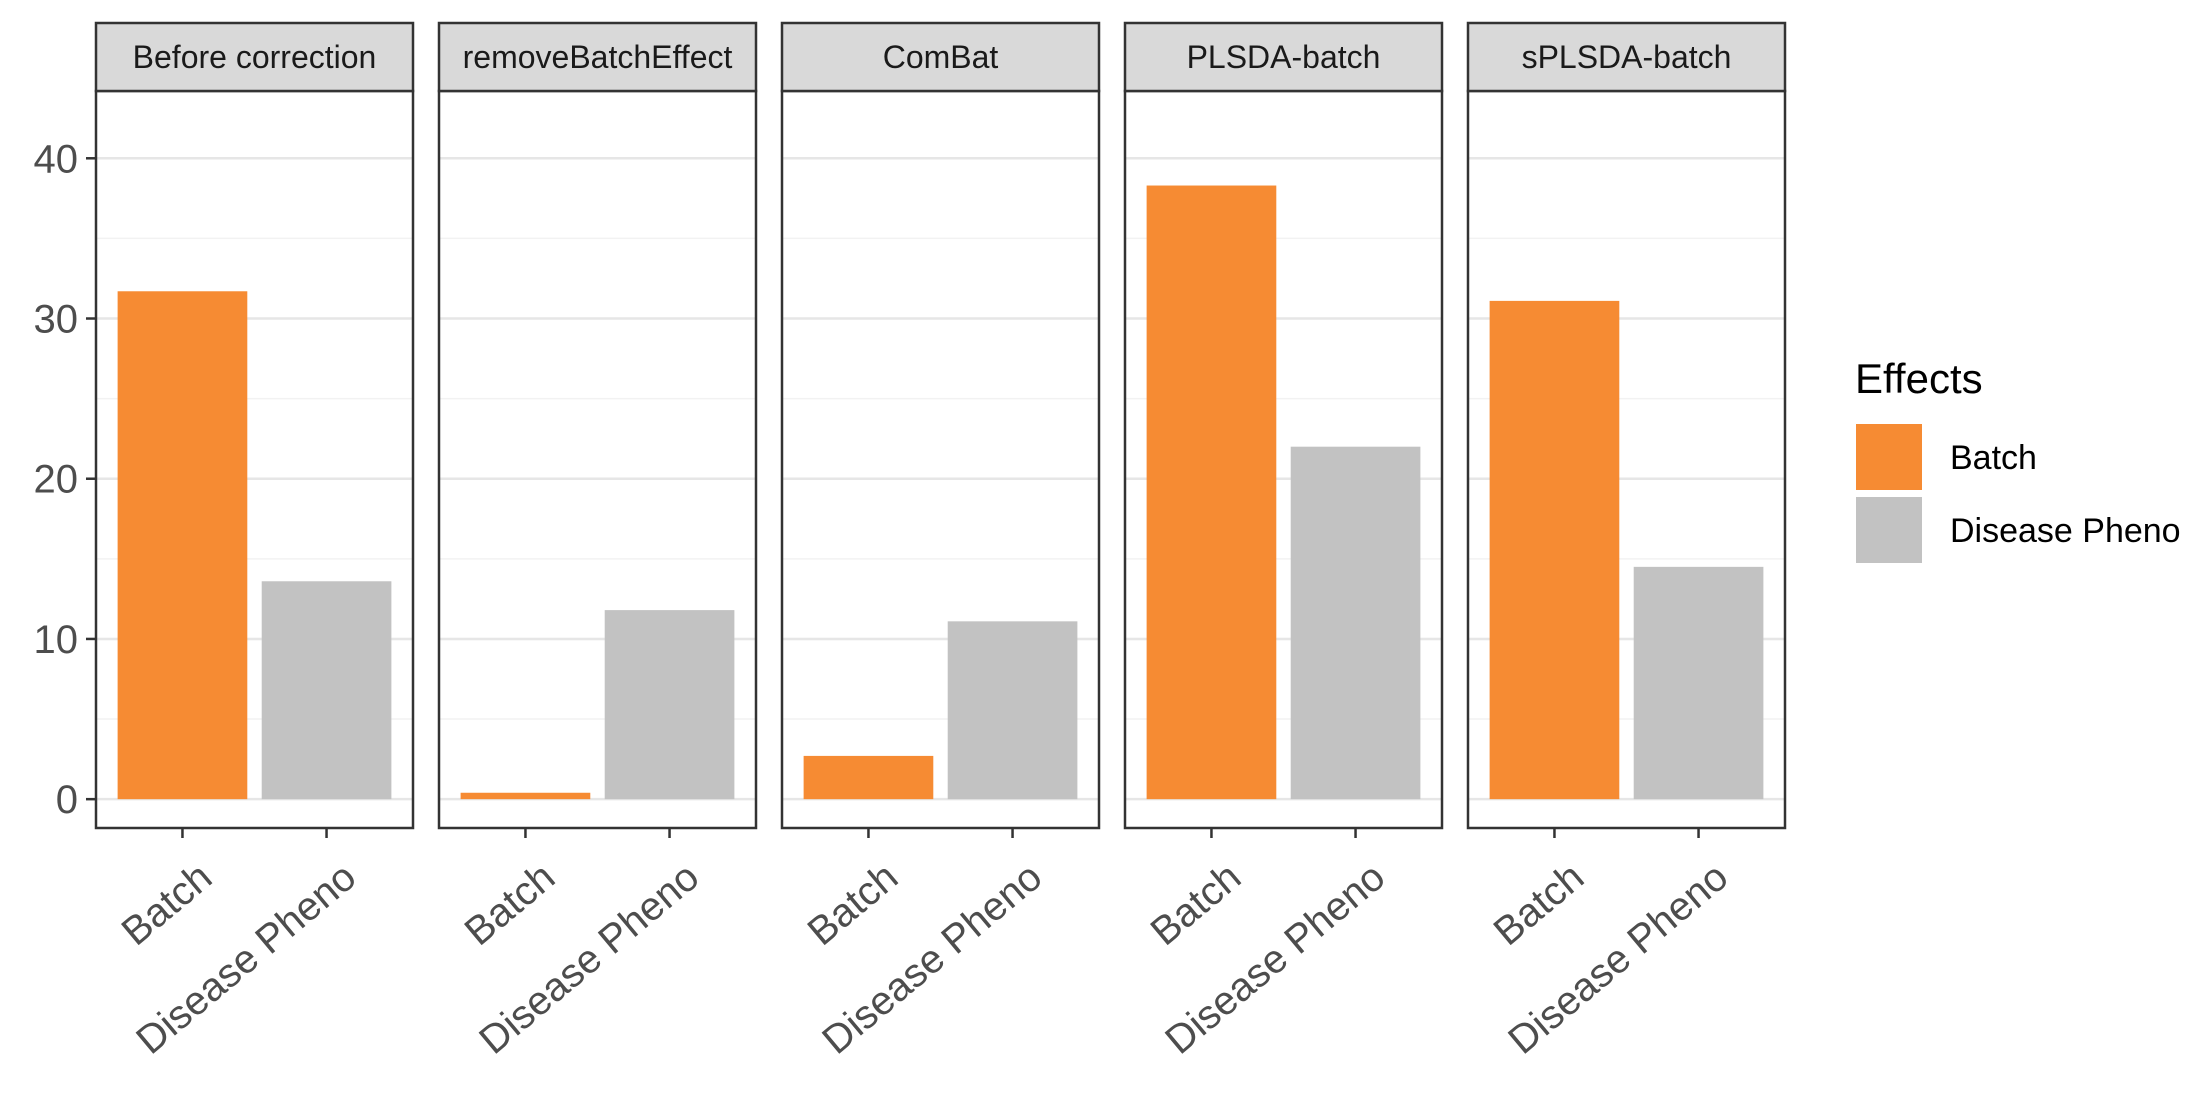 This screenshot has width=2200, height=1105. I want to click on legend-label-batch: Batch, so click(1993, 458).